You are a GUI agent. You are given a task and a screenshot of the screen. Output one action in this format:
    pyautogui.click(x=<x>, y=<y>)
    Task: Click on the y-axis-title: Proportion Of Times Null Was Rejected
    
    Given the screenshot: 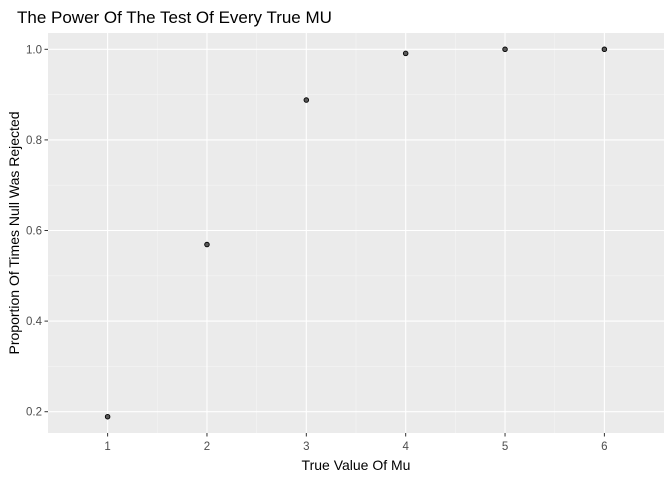 What is the action you would take?
    pyautogui.click(x=14, y=232)
    